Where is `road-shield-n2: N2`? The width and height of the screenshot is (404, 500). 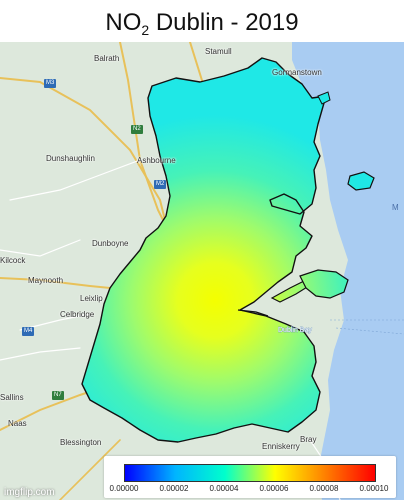
road-shield-n2: N2 is located at coordinates (137, 129).